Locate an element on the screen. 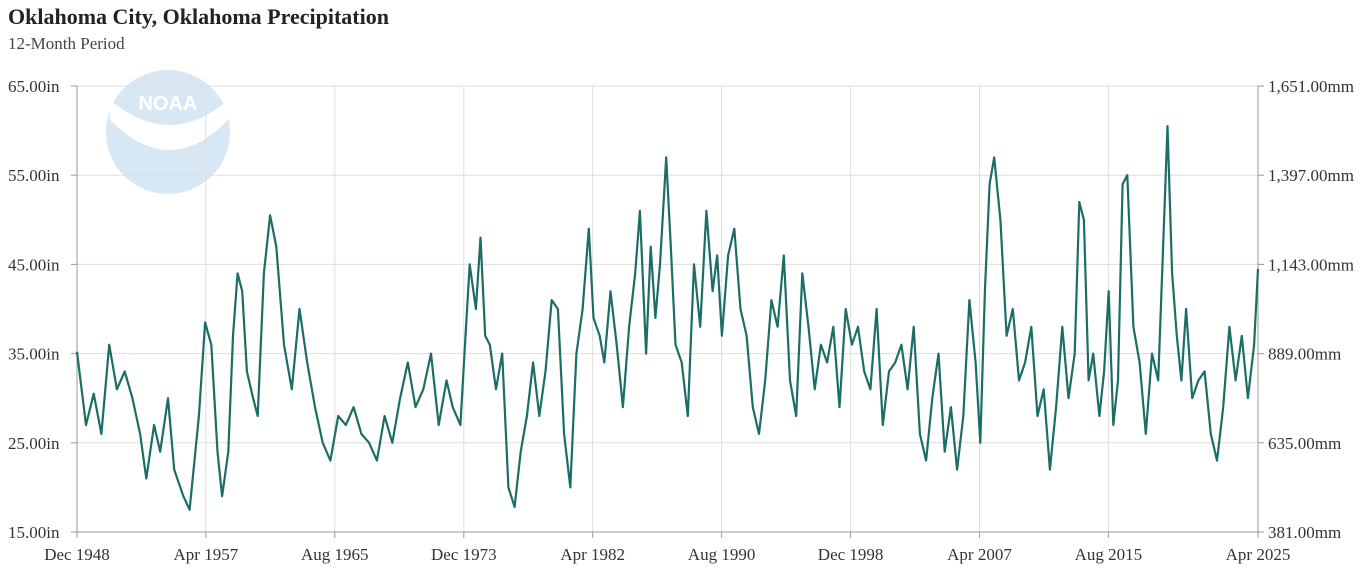 The height and width of the screenshot is (580, 1369). x-tick-label: Aug 1965 is located at coordinates (335, 554).